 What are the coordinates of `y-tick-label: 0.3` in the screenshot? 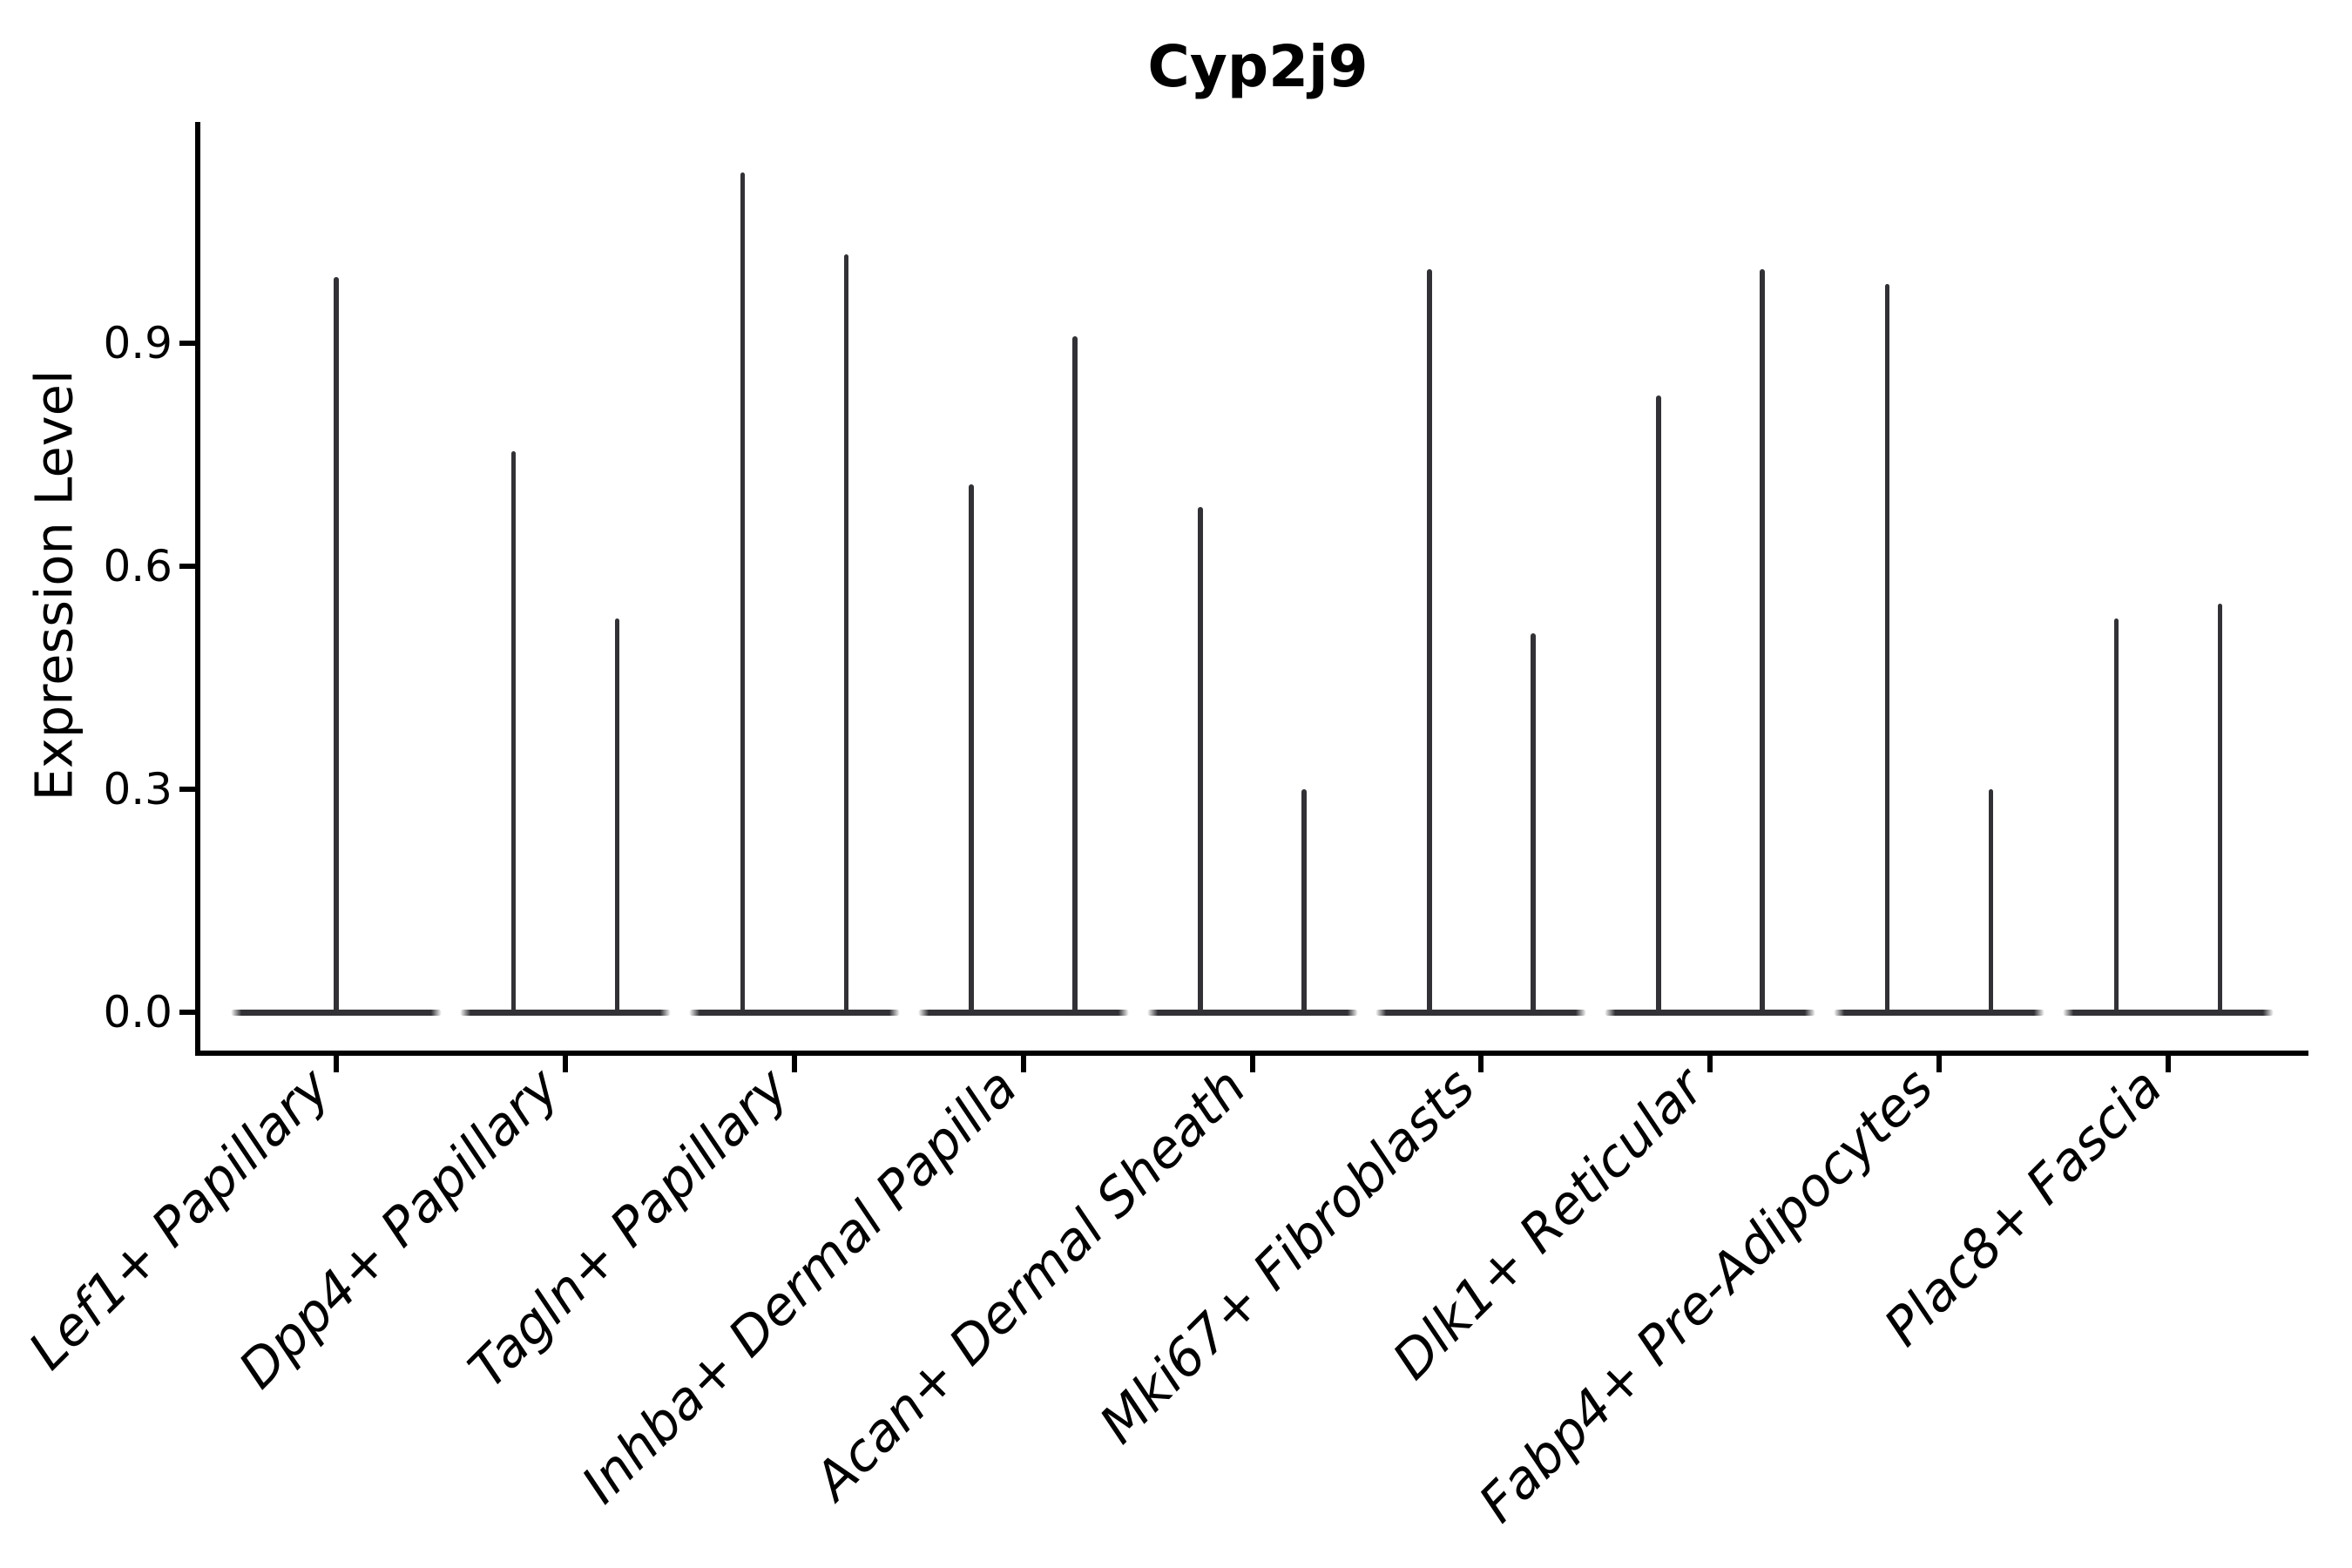 It's located at (137, 790).